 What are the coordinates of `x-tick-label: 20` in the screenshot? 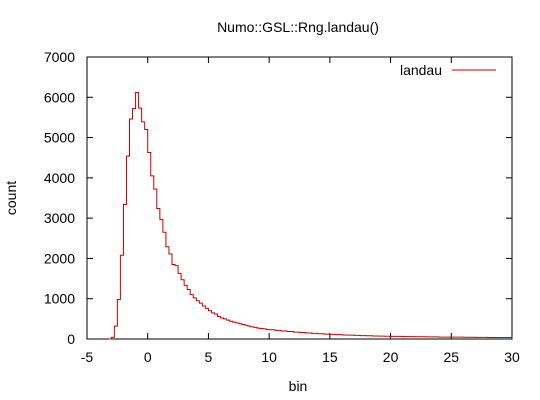 It's located at (391, 357).